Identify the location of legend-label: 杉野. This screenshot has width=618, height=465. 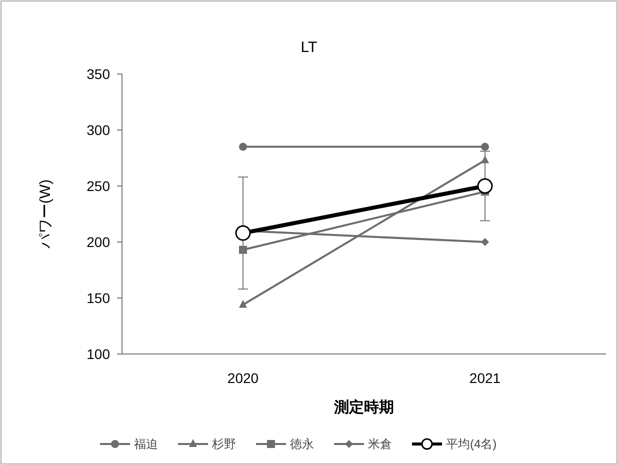
(223, 444).